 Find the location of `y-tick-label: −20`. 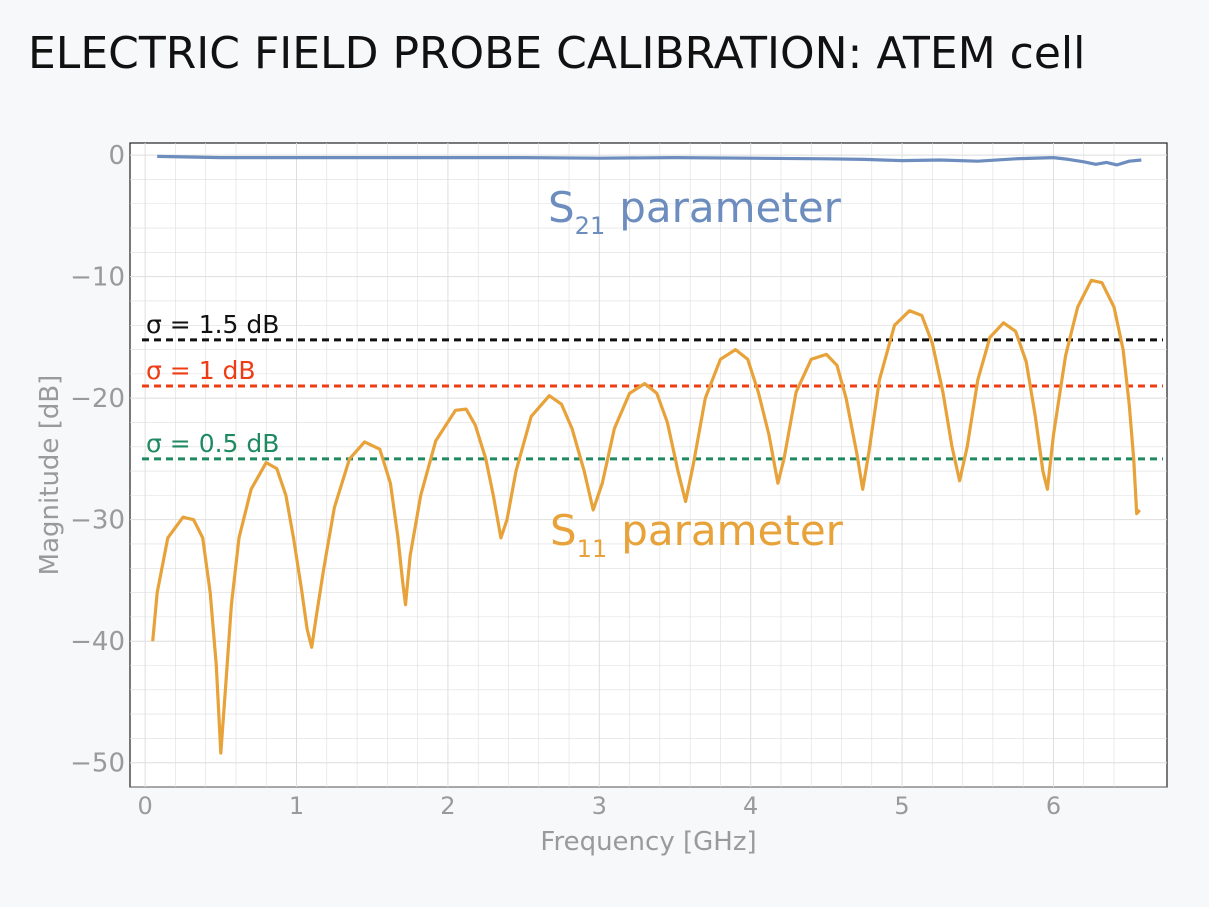

y-tick-label: −20 is located at coordinates (97, 399).